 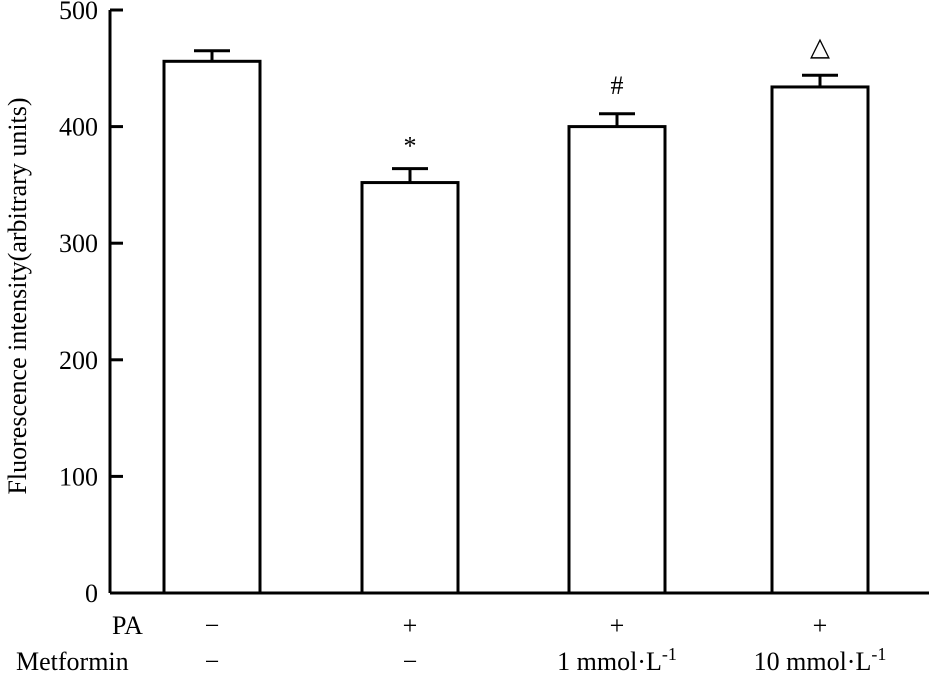 What do you see at coordinates (17, 295) in the screenshot?
I see `y-axis-label: Fluorescence intensity(arbitrary units)` at bounding box center [17, 295].